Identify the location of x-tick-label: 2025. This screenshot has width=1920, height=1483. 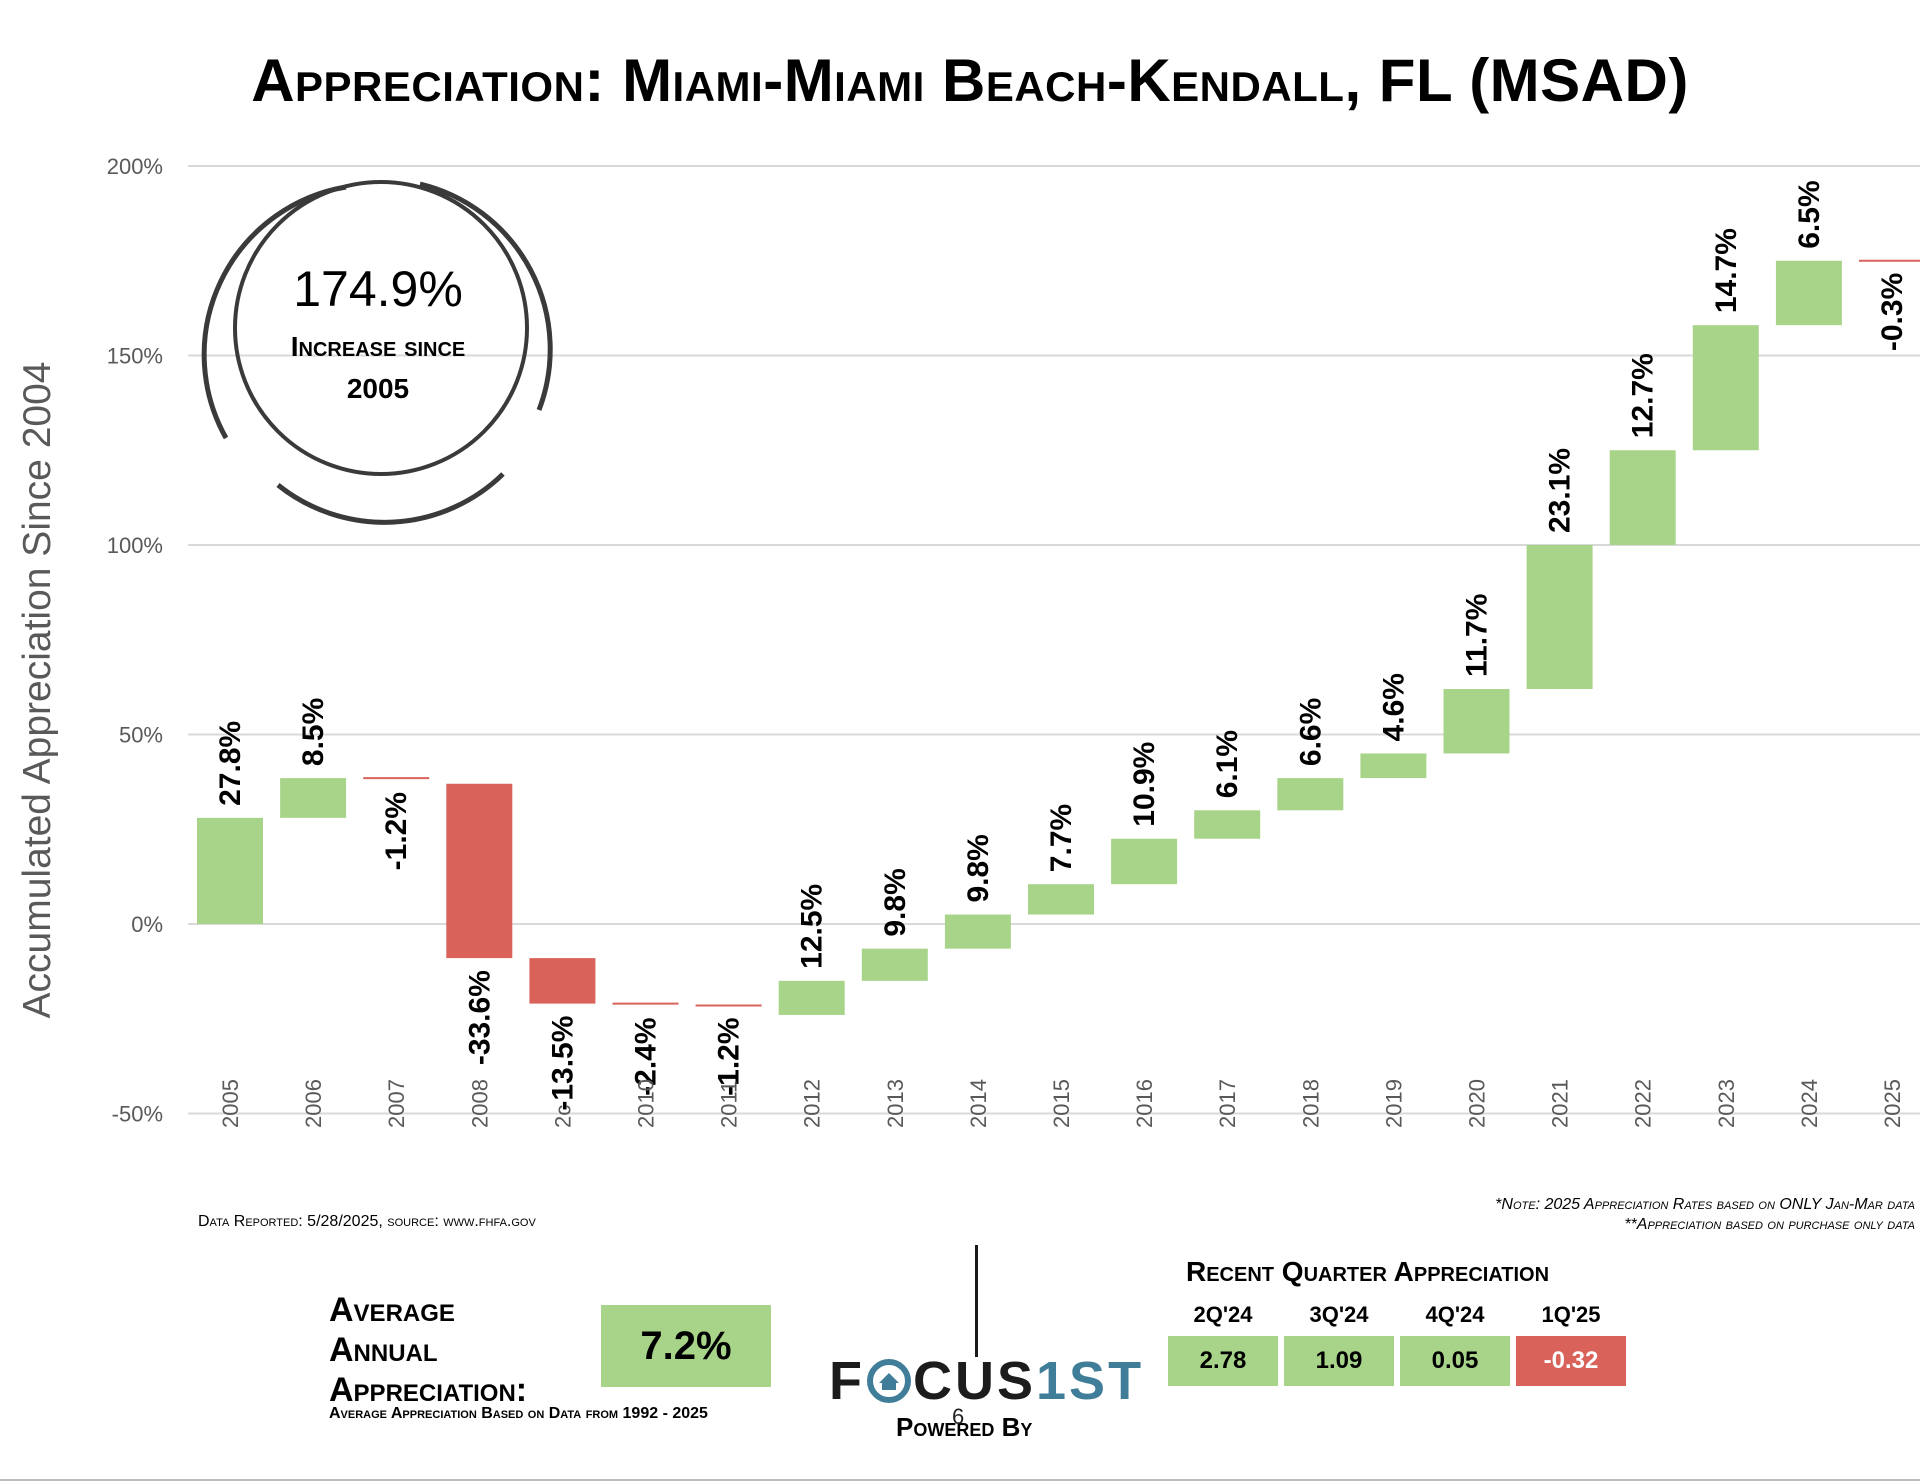
(1892, 1103).